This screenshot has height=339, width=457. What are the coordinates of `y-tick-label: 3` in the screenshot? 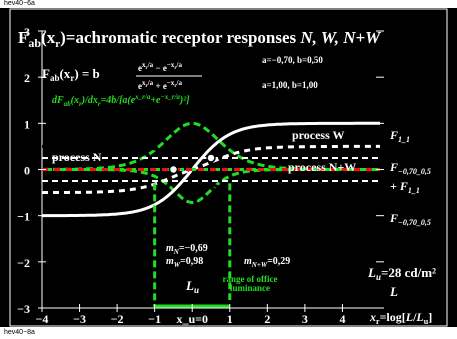 It's located at (27, 32).